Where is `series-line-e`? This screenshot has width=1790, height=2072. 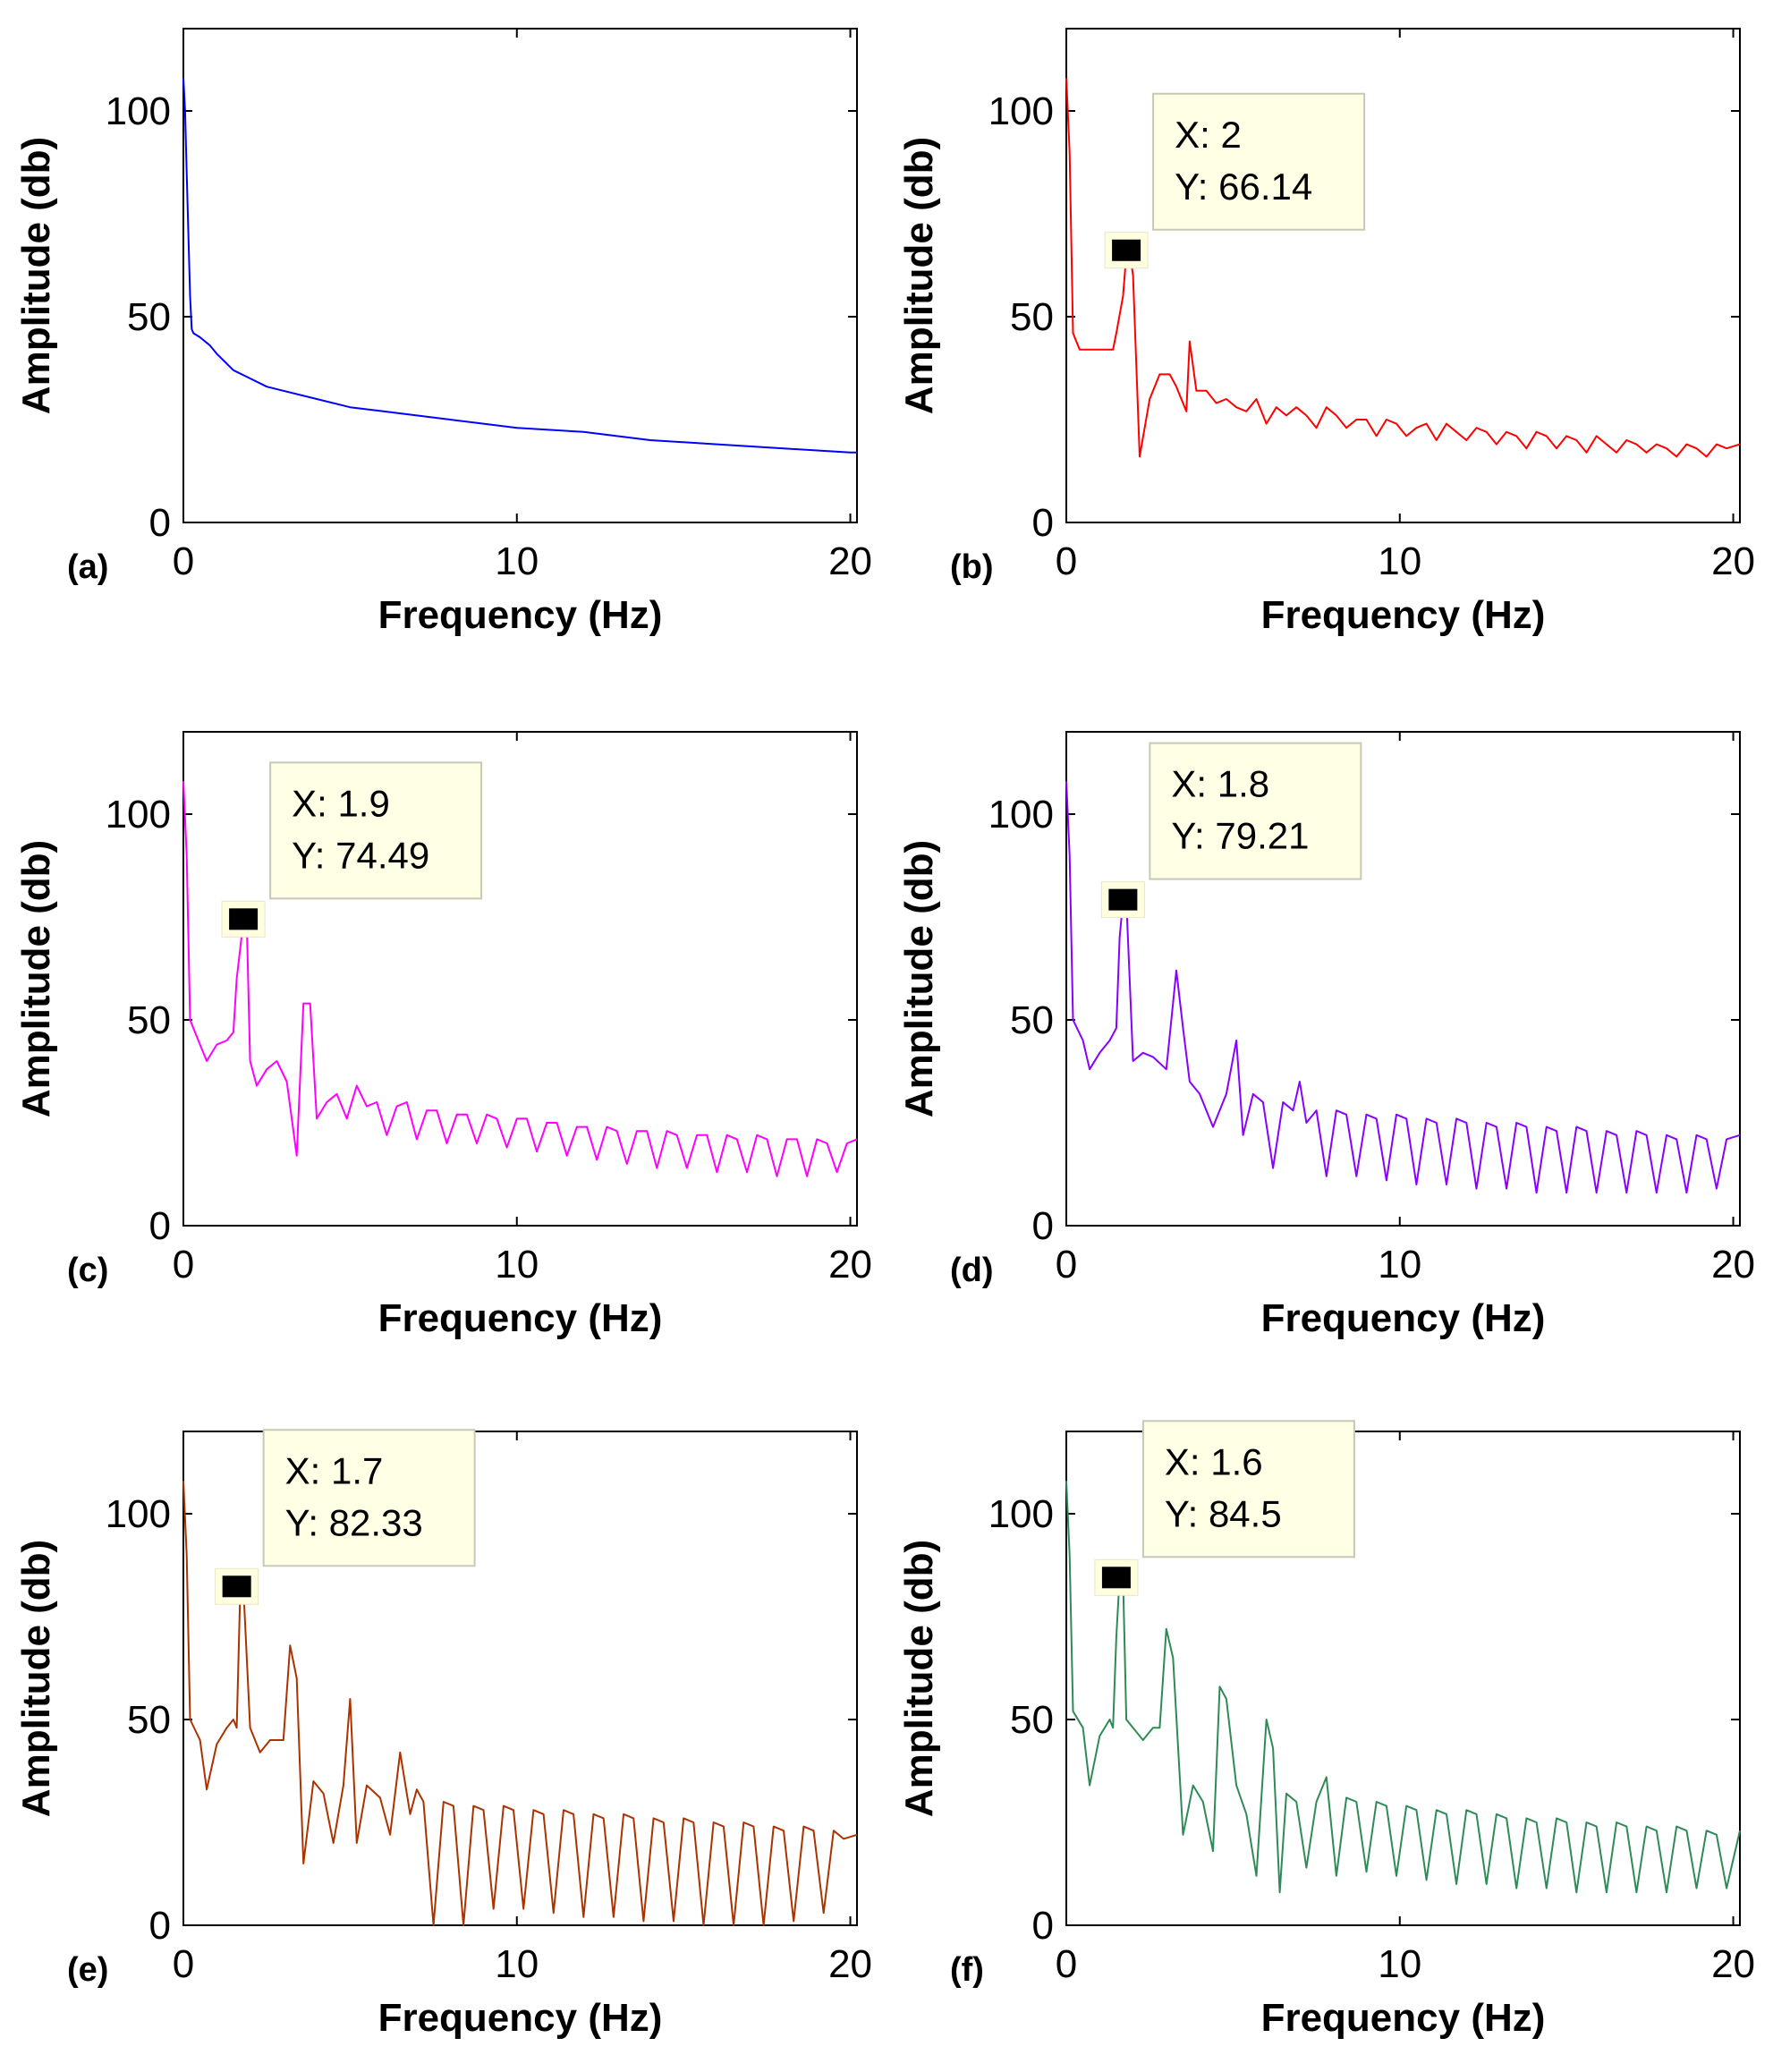 series-line-e is located at coordinates (520, 1703).